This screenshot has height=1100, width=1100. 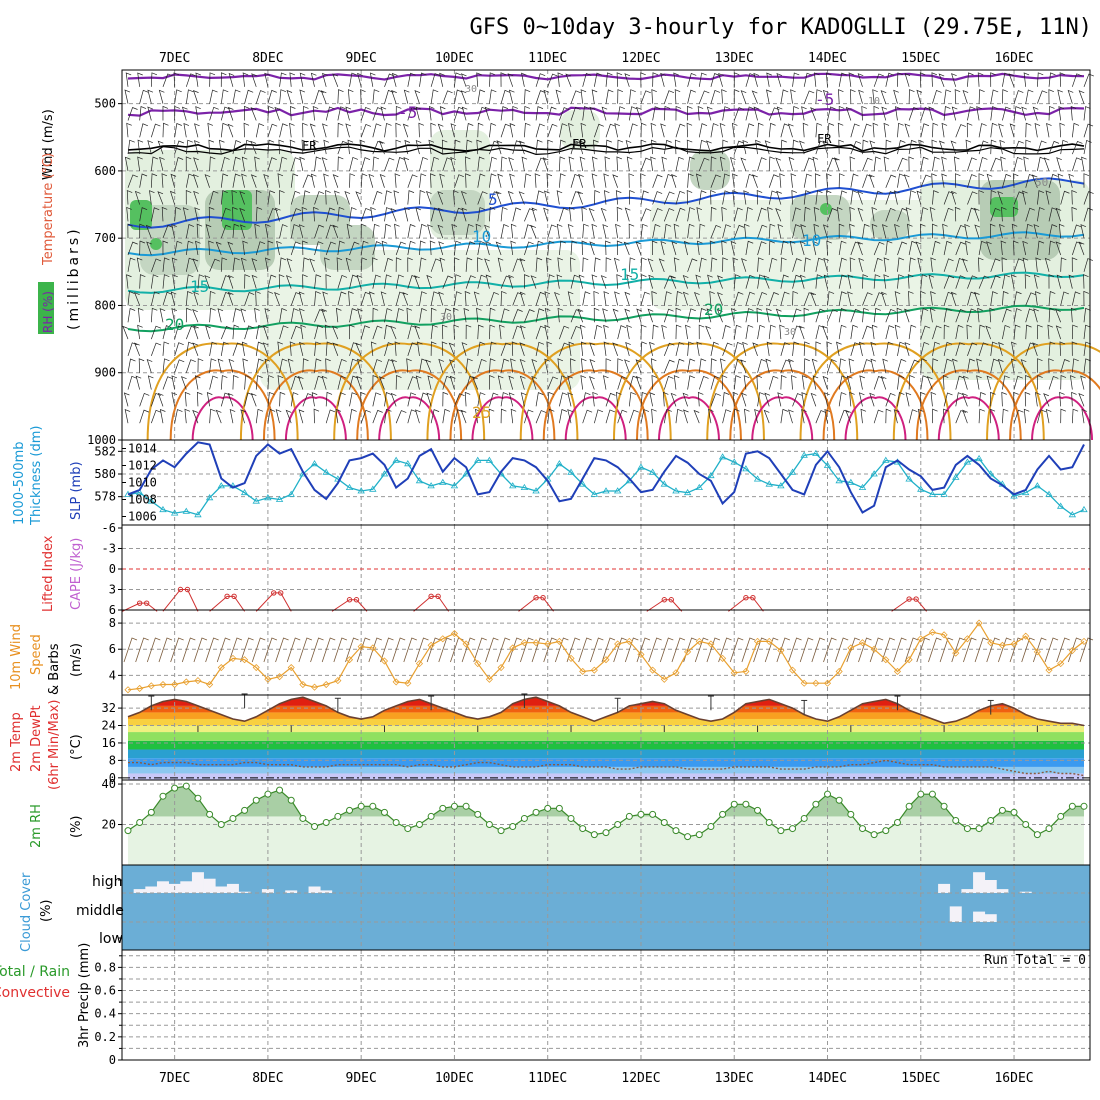 I want to click on cloud-bar, so click(x=197, y=882).